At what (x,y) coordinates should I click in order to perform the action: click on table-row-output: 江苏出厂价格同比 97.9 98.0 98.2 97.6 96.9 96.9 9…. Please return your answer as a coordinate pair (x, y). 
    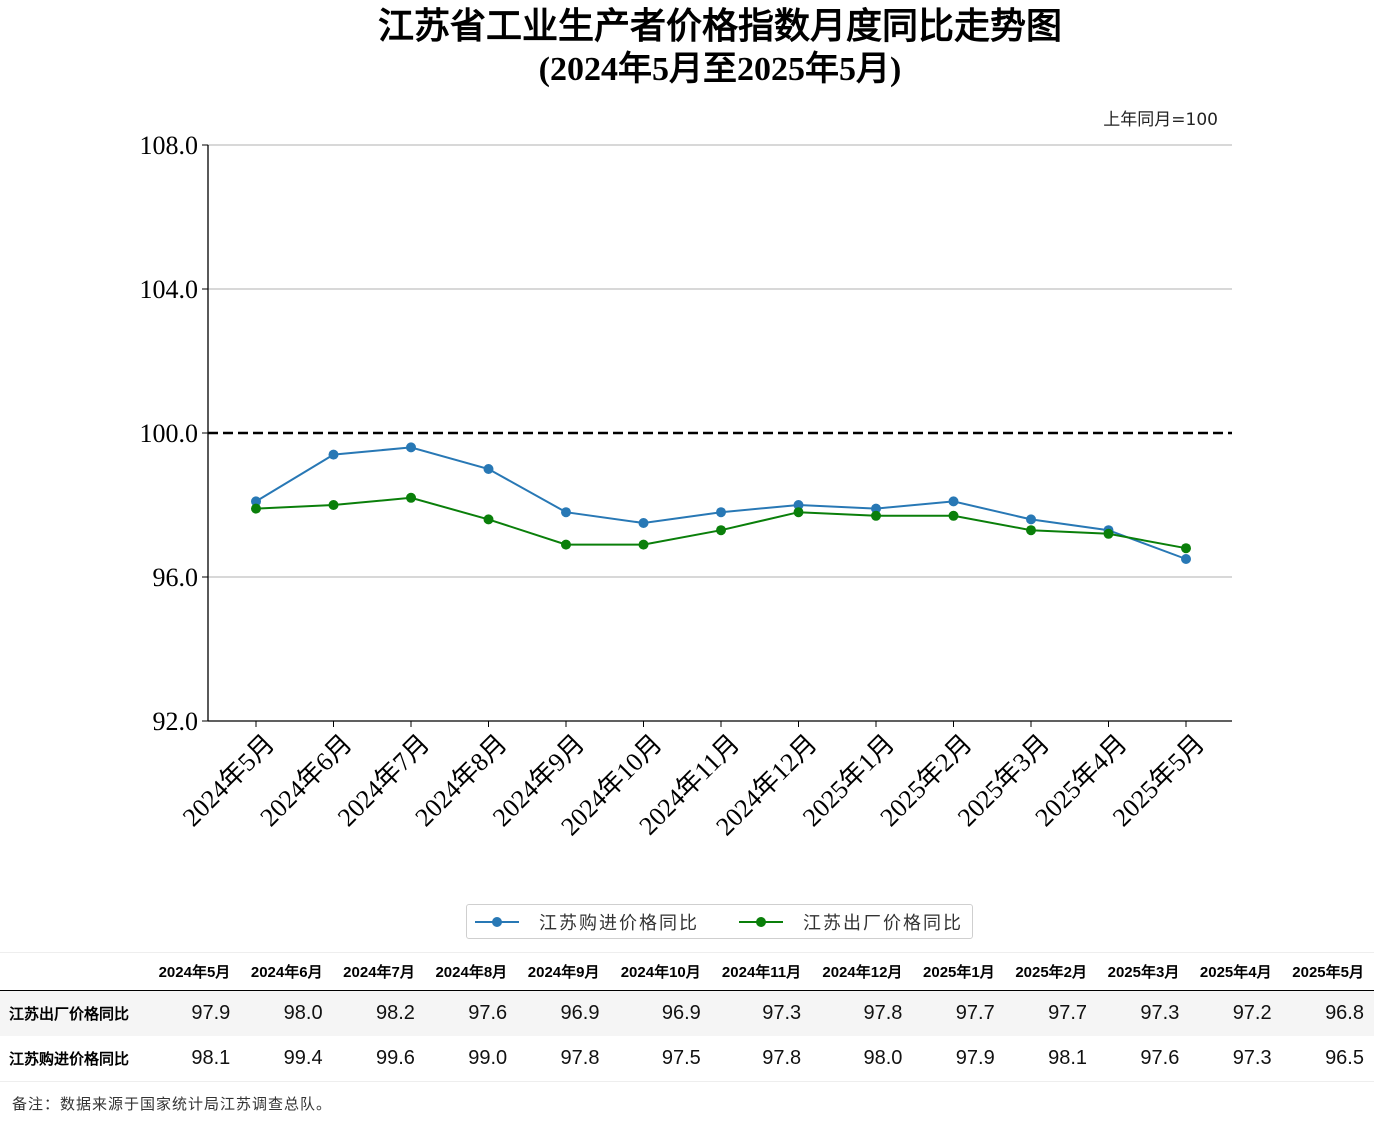
    Looking at the image, I should click on (687, 1013).